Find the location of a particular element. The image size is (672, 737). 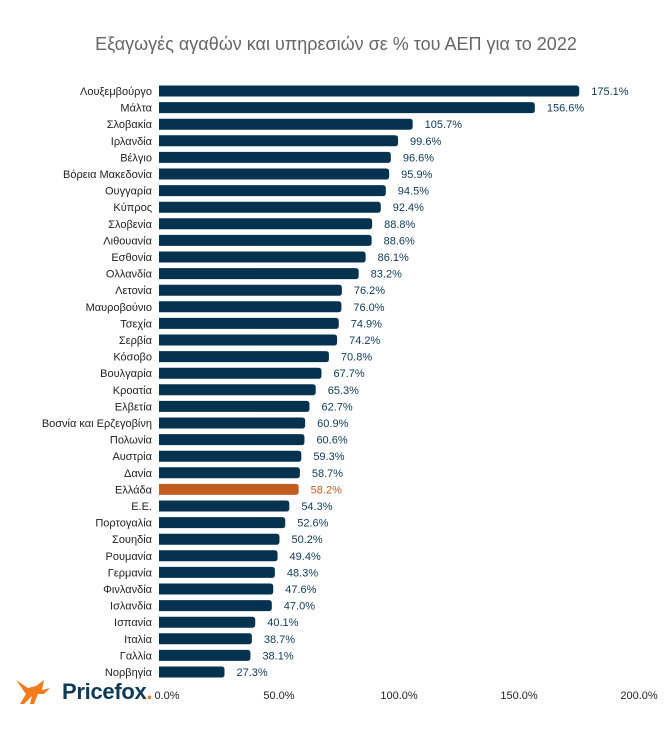

category-label: Ιταλία is located at coordinates (138, 640).